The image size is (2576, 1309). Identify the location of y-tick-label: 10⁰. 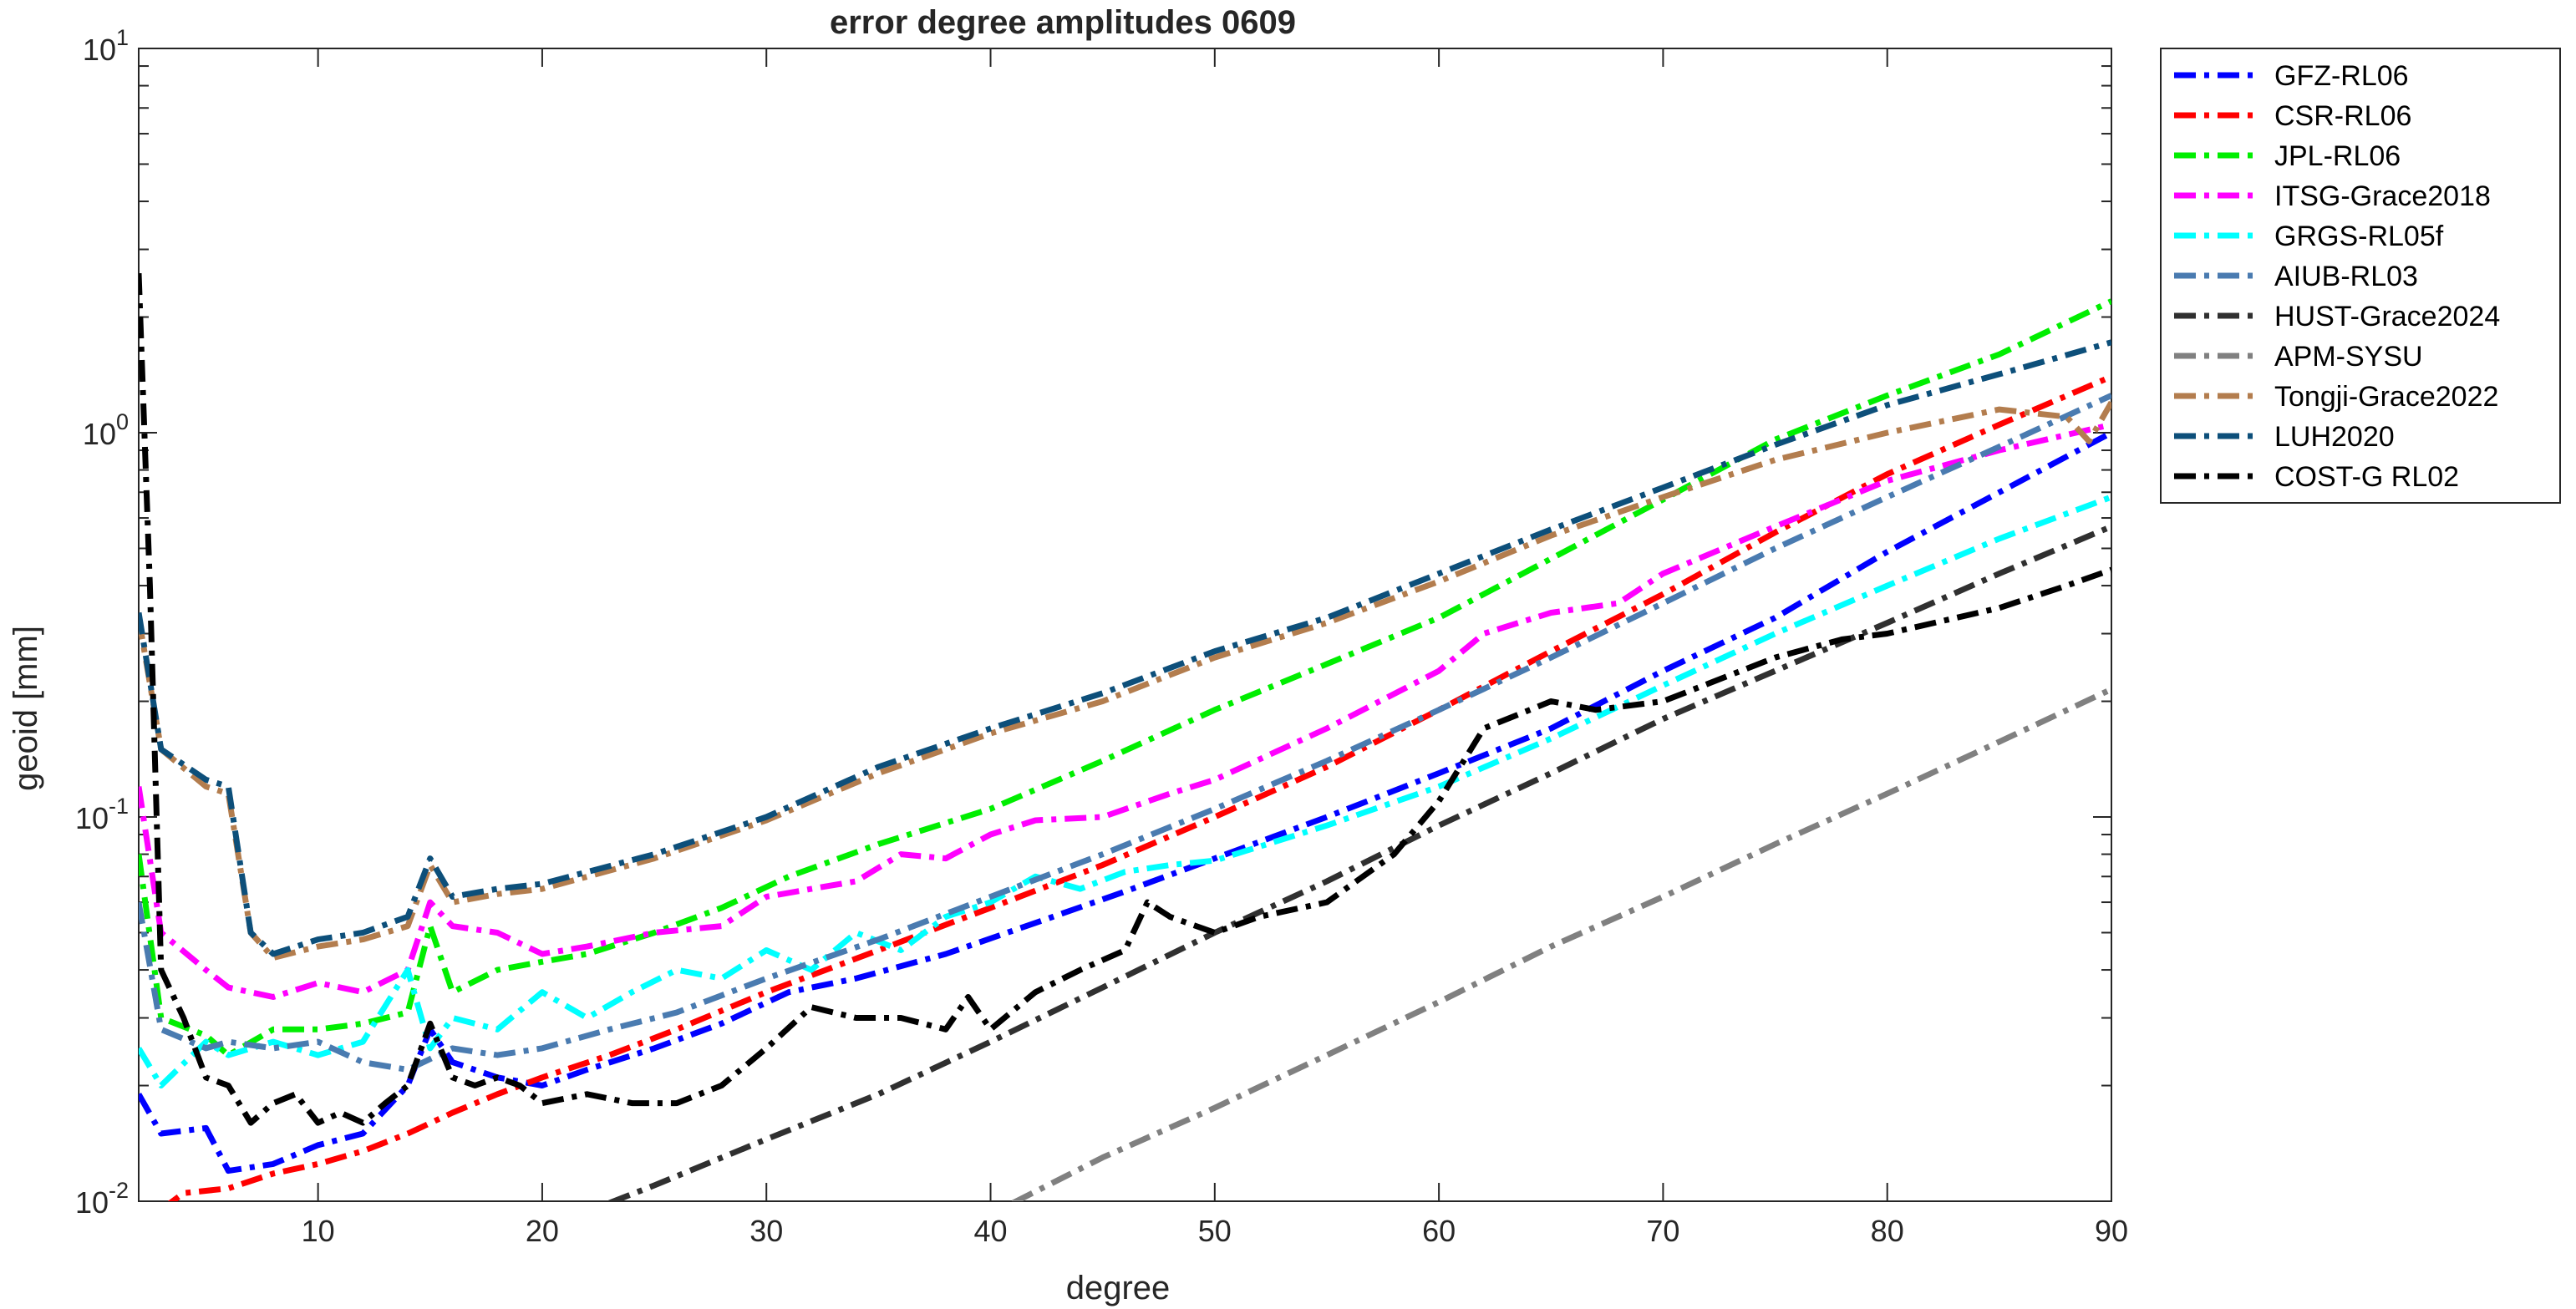
(106, 430).